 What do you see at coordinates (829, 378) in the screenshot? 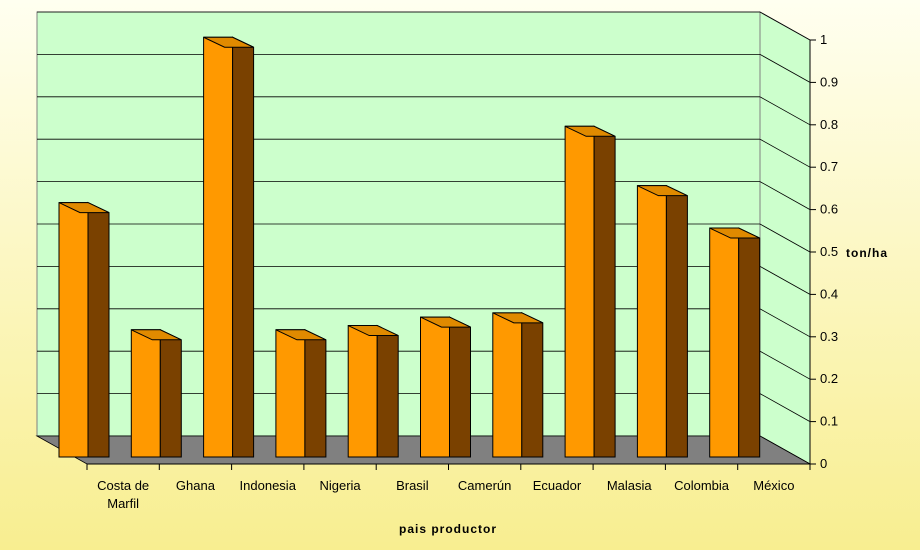
I see `y-tick-label: 0.2` at bounding box center [829, 378].